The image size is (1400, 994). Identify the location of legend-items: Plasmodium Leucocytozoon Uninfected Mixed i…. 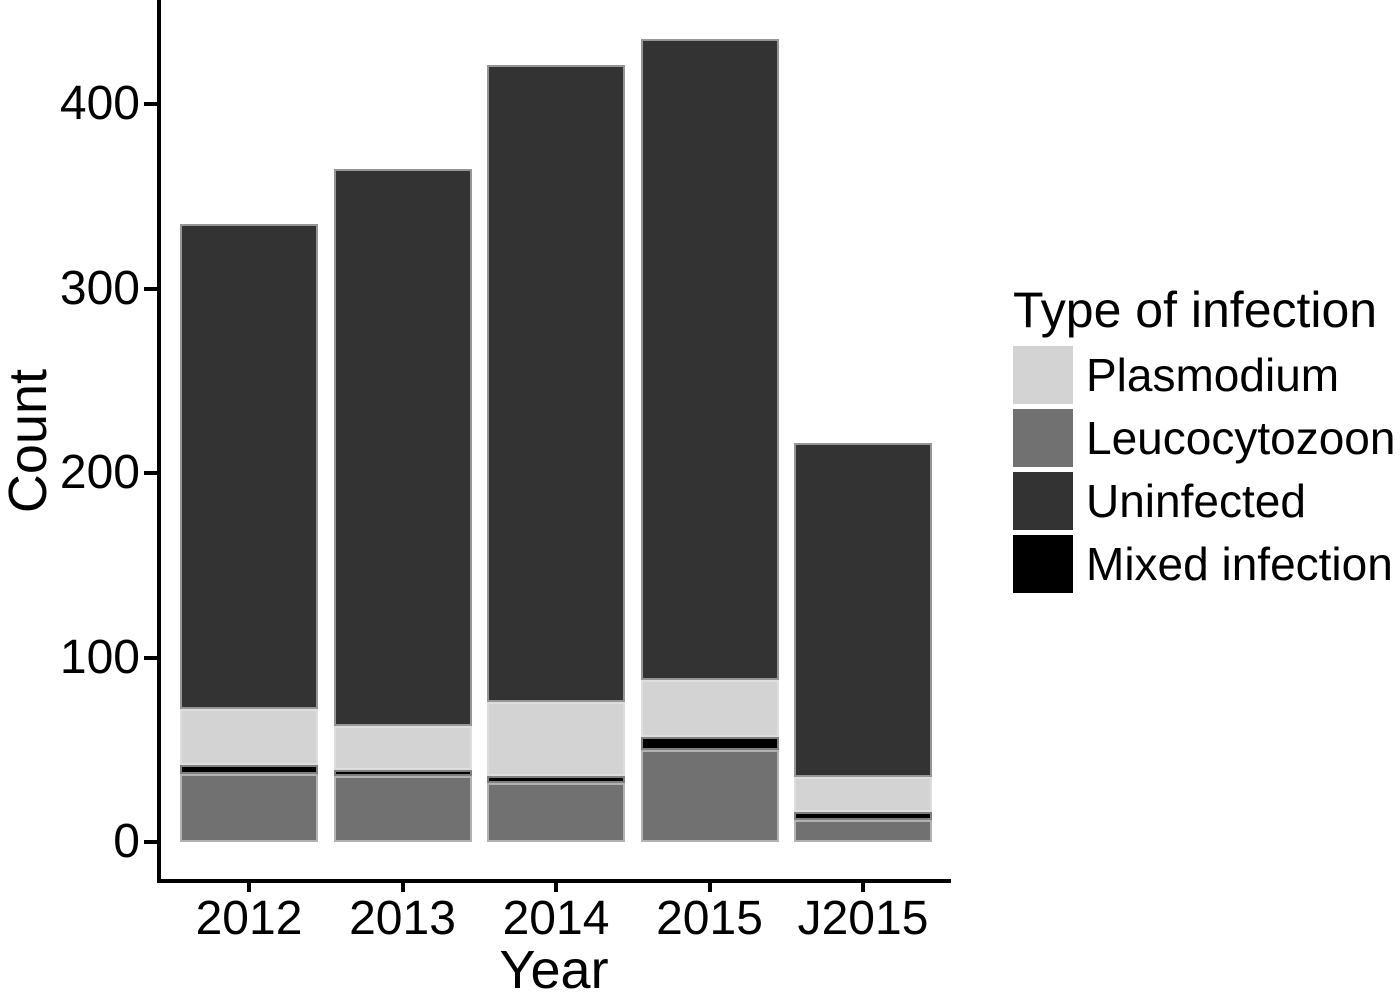
(1206, 469).